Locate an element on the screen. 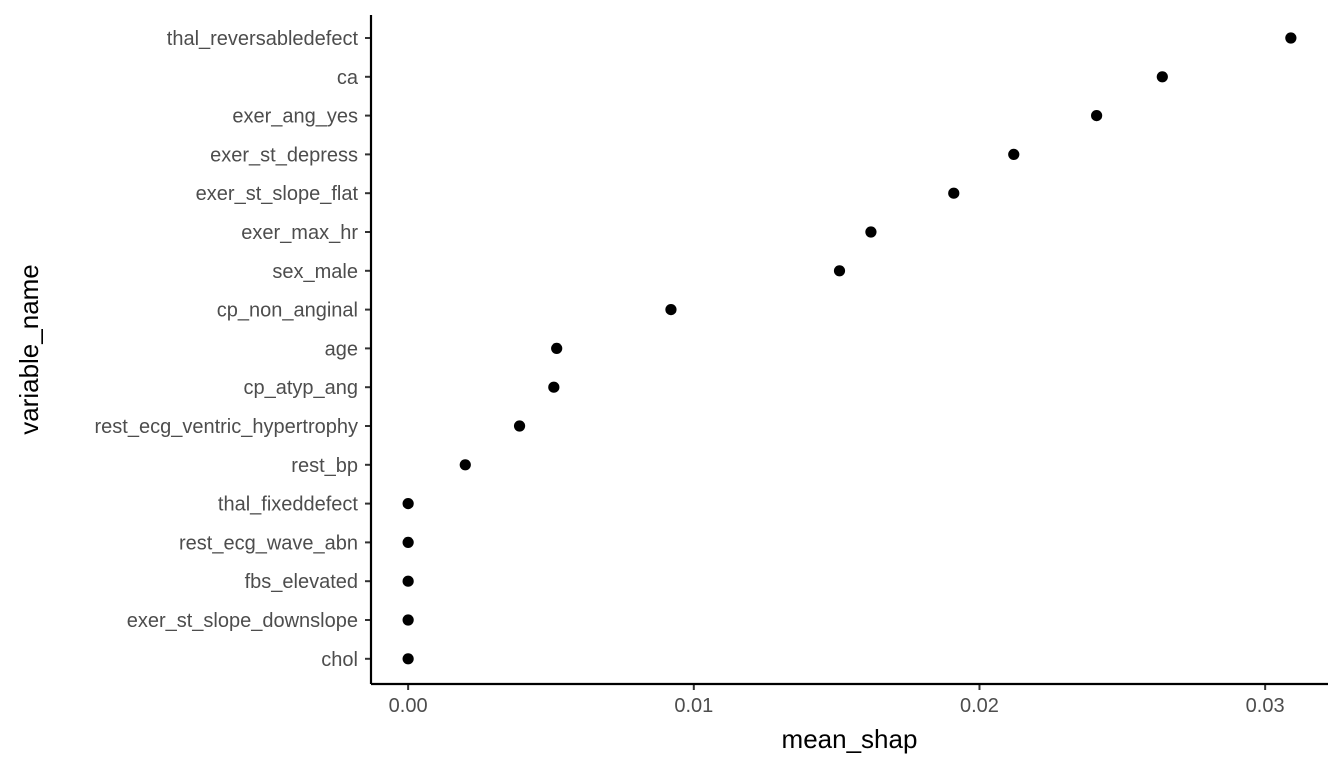 Image resolution: width=1344 pixels, height=768 pixels. y-axis-title: variable_name is located at coordinates (29, 349).